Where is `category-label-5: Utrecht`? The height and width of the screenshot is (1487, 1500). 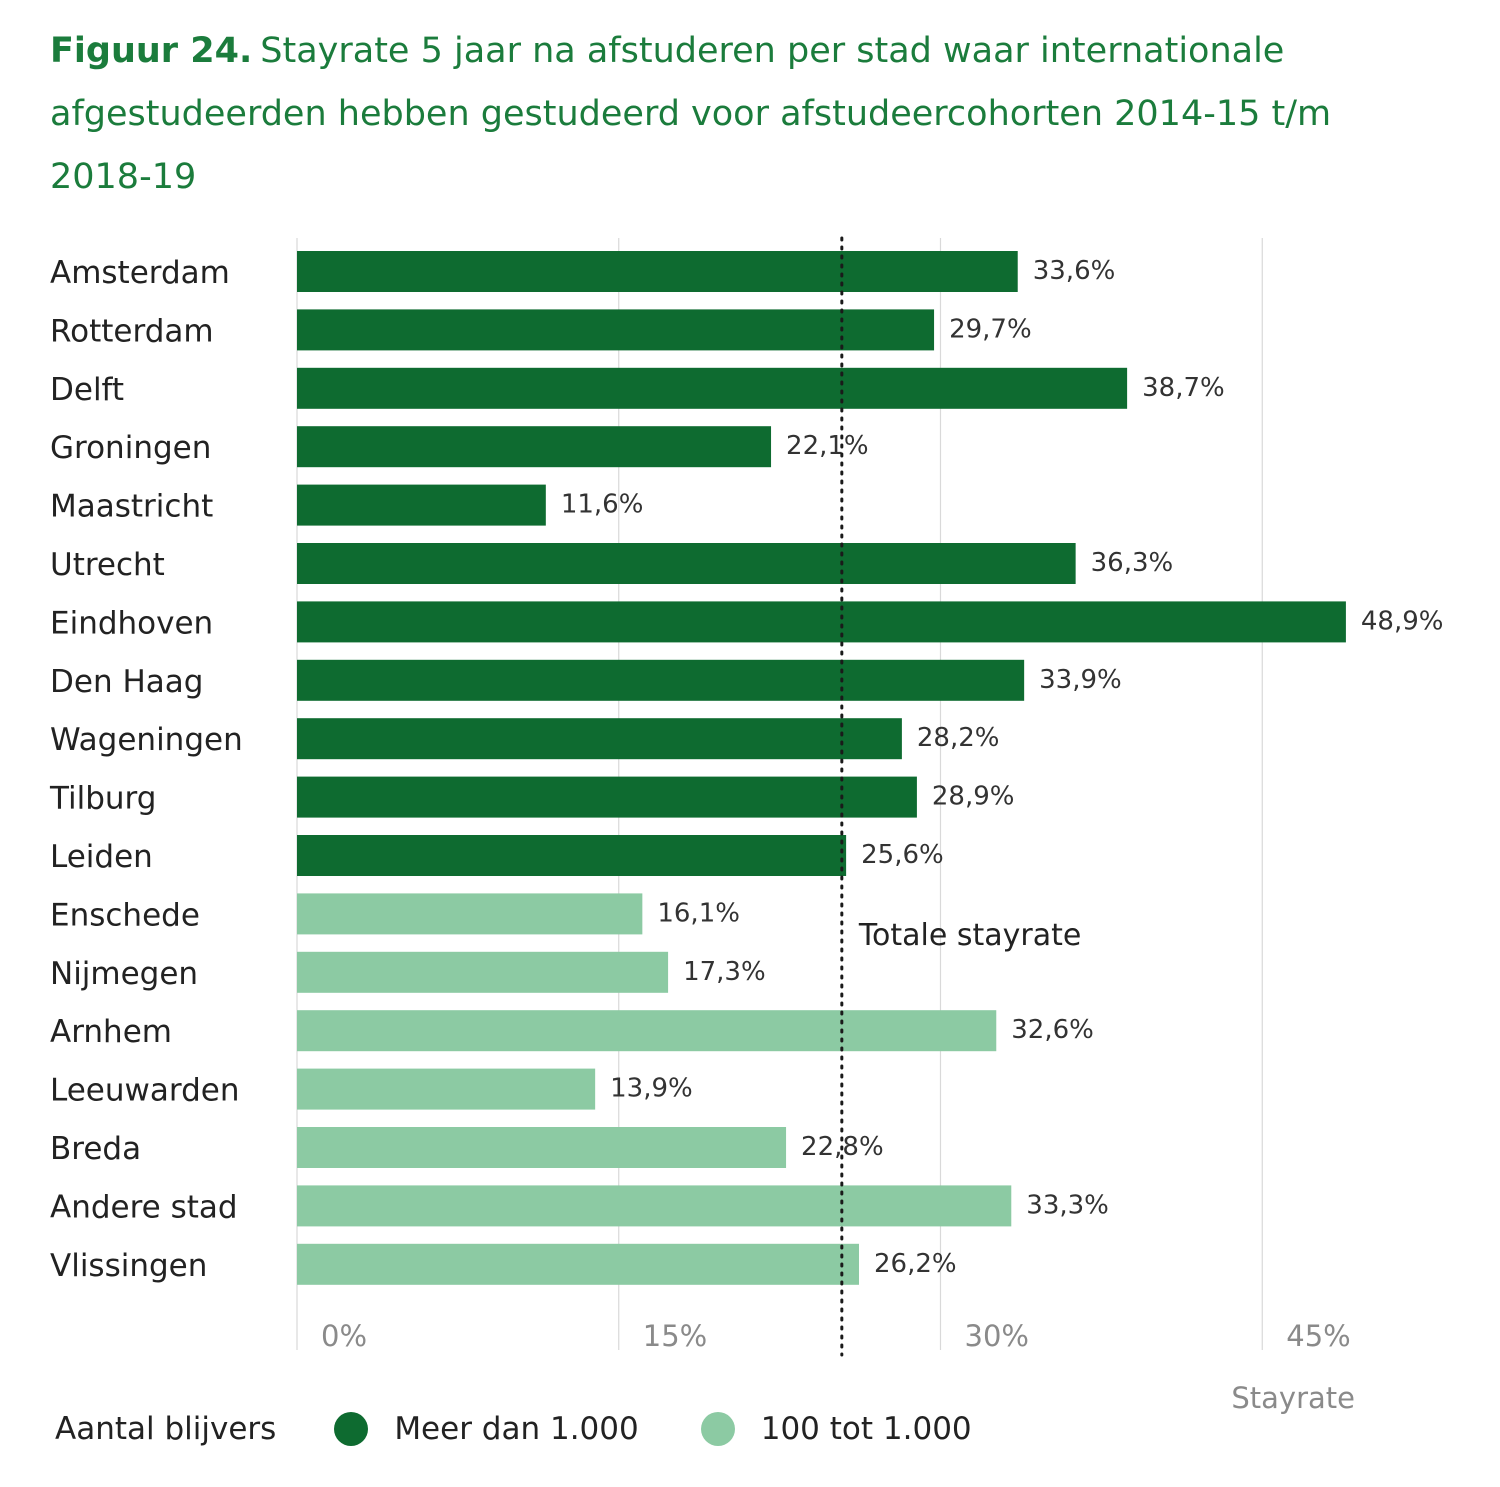
category-label-5: Utrecht is located at coordinates (107, 565).